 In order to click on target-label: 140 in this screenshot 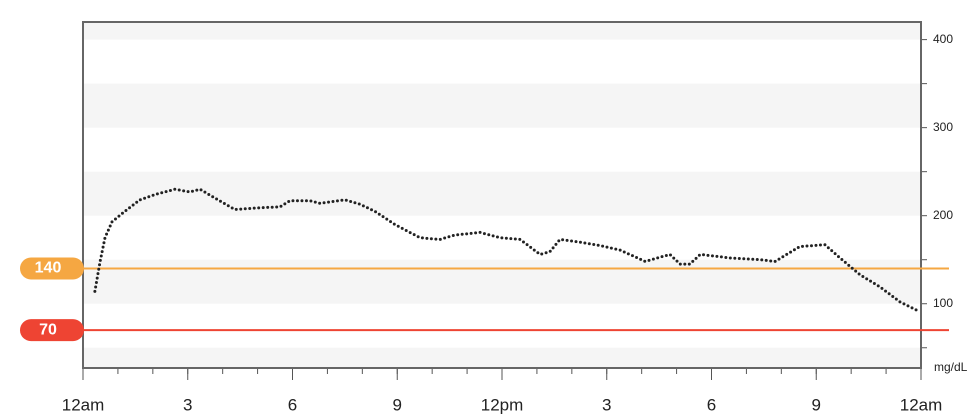, I will do `click(48, 268)`.